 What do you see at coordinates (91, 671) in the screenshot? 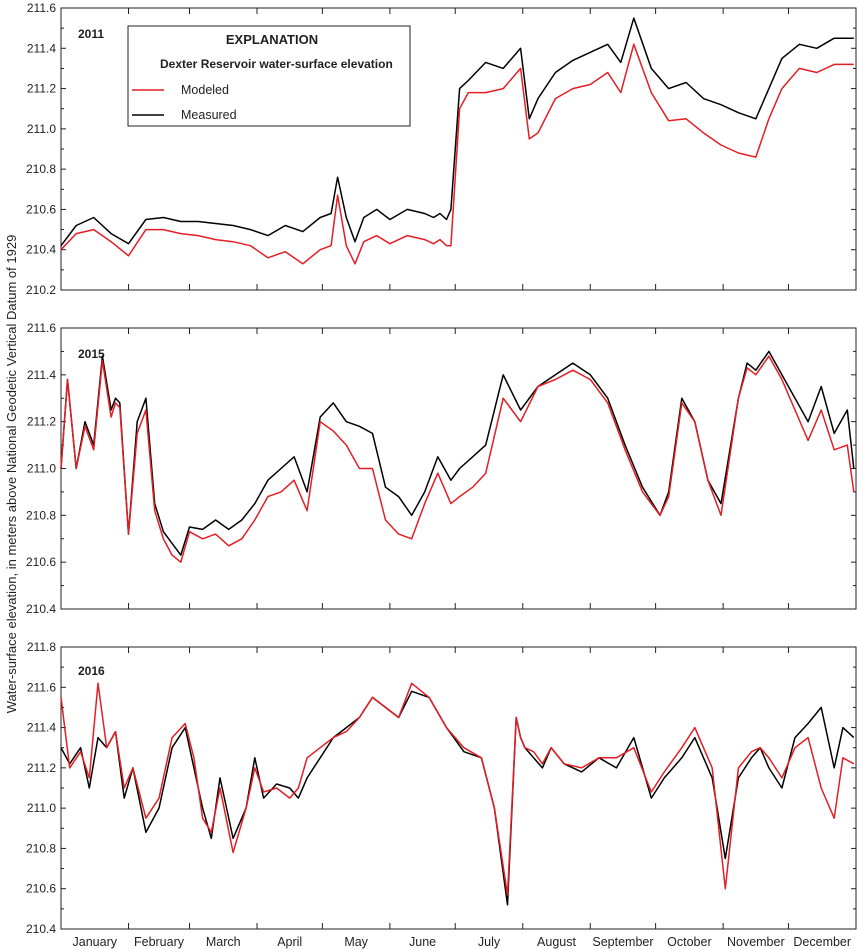
I see `panel-year-label: 2016` at bounding box center [91, 671].